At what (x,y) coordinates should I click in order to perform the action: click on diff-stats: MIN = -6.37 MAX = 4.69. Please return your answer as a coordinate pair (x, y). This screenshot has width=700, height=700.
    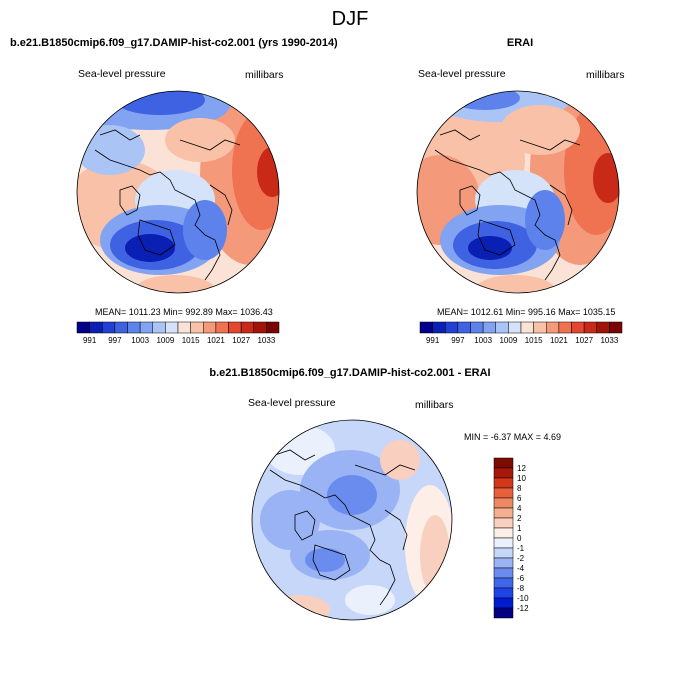
    Looking at the image, I should click on (513, 437).